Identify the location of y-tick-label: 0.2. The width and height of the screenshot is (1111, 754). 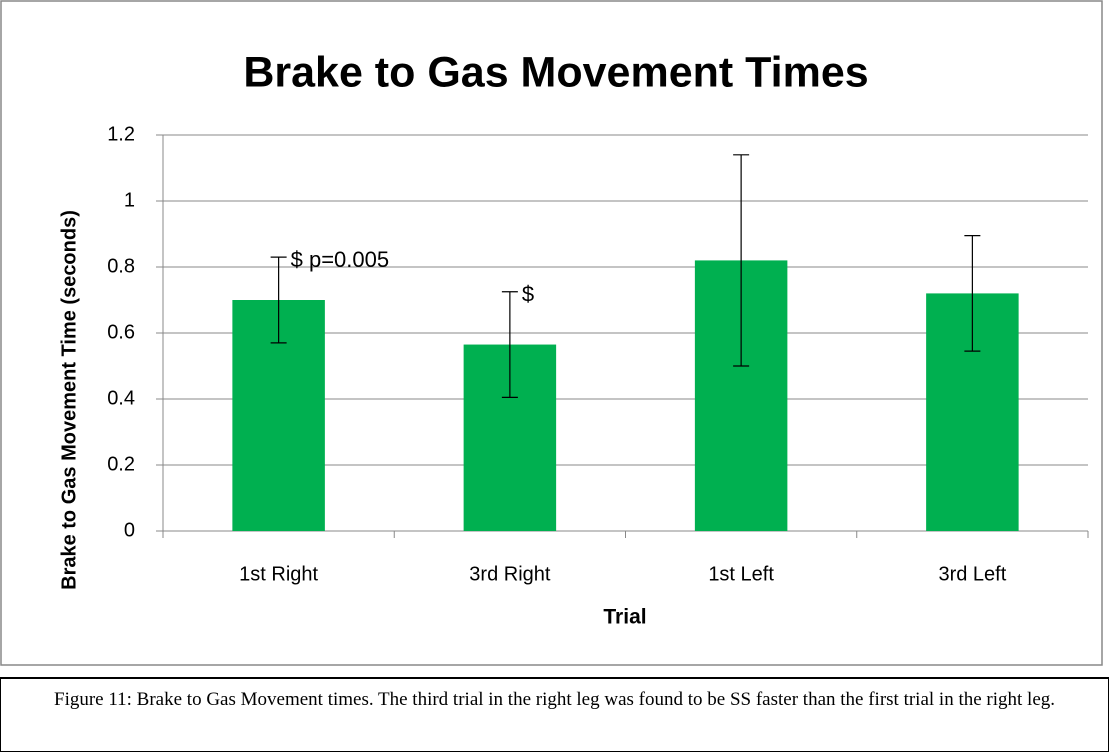
(121, 464).